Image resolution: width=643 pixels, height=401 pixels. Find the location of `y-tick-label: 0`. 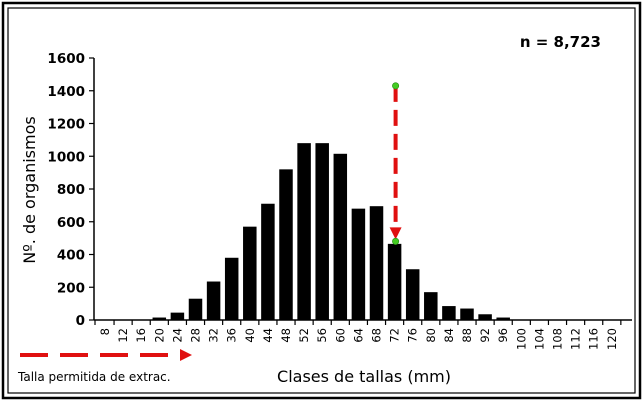

y-tick-label: 0 is located at coordinates (80, 321).